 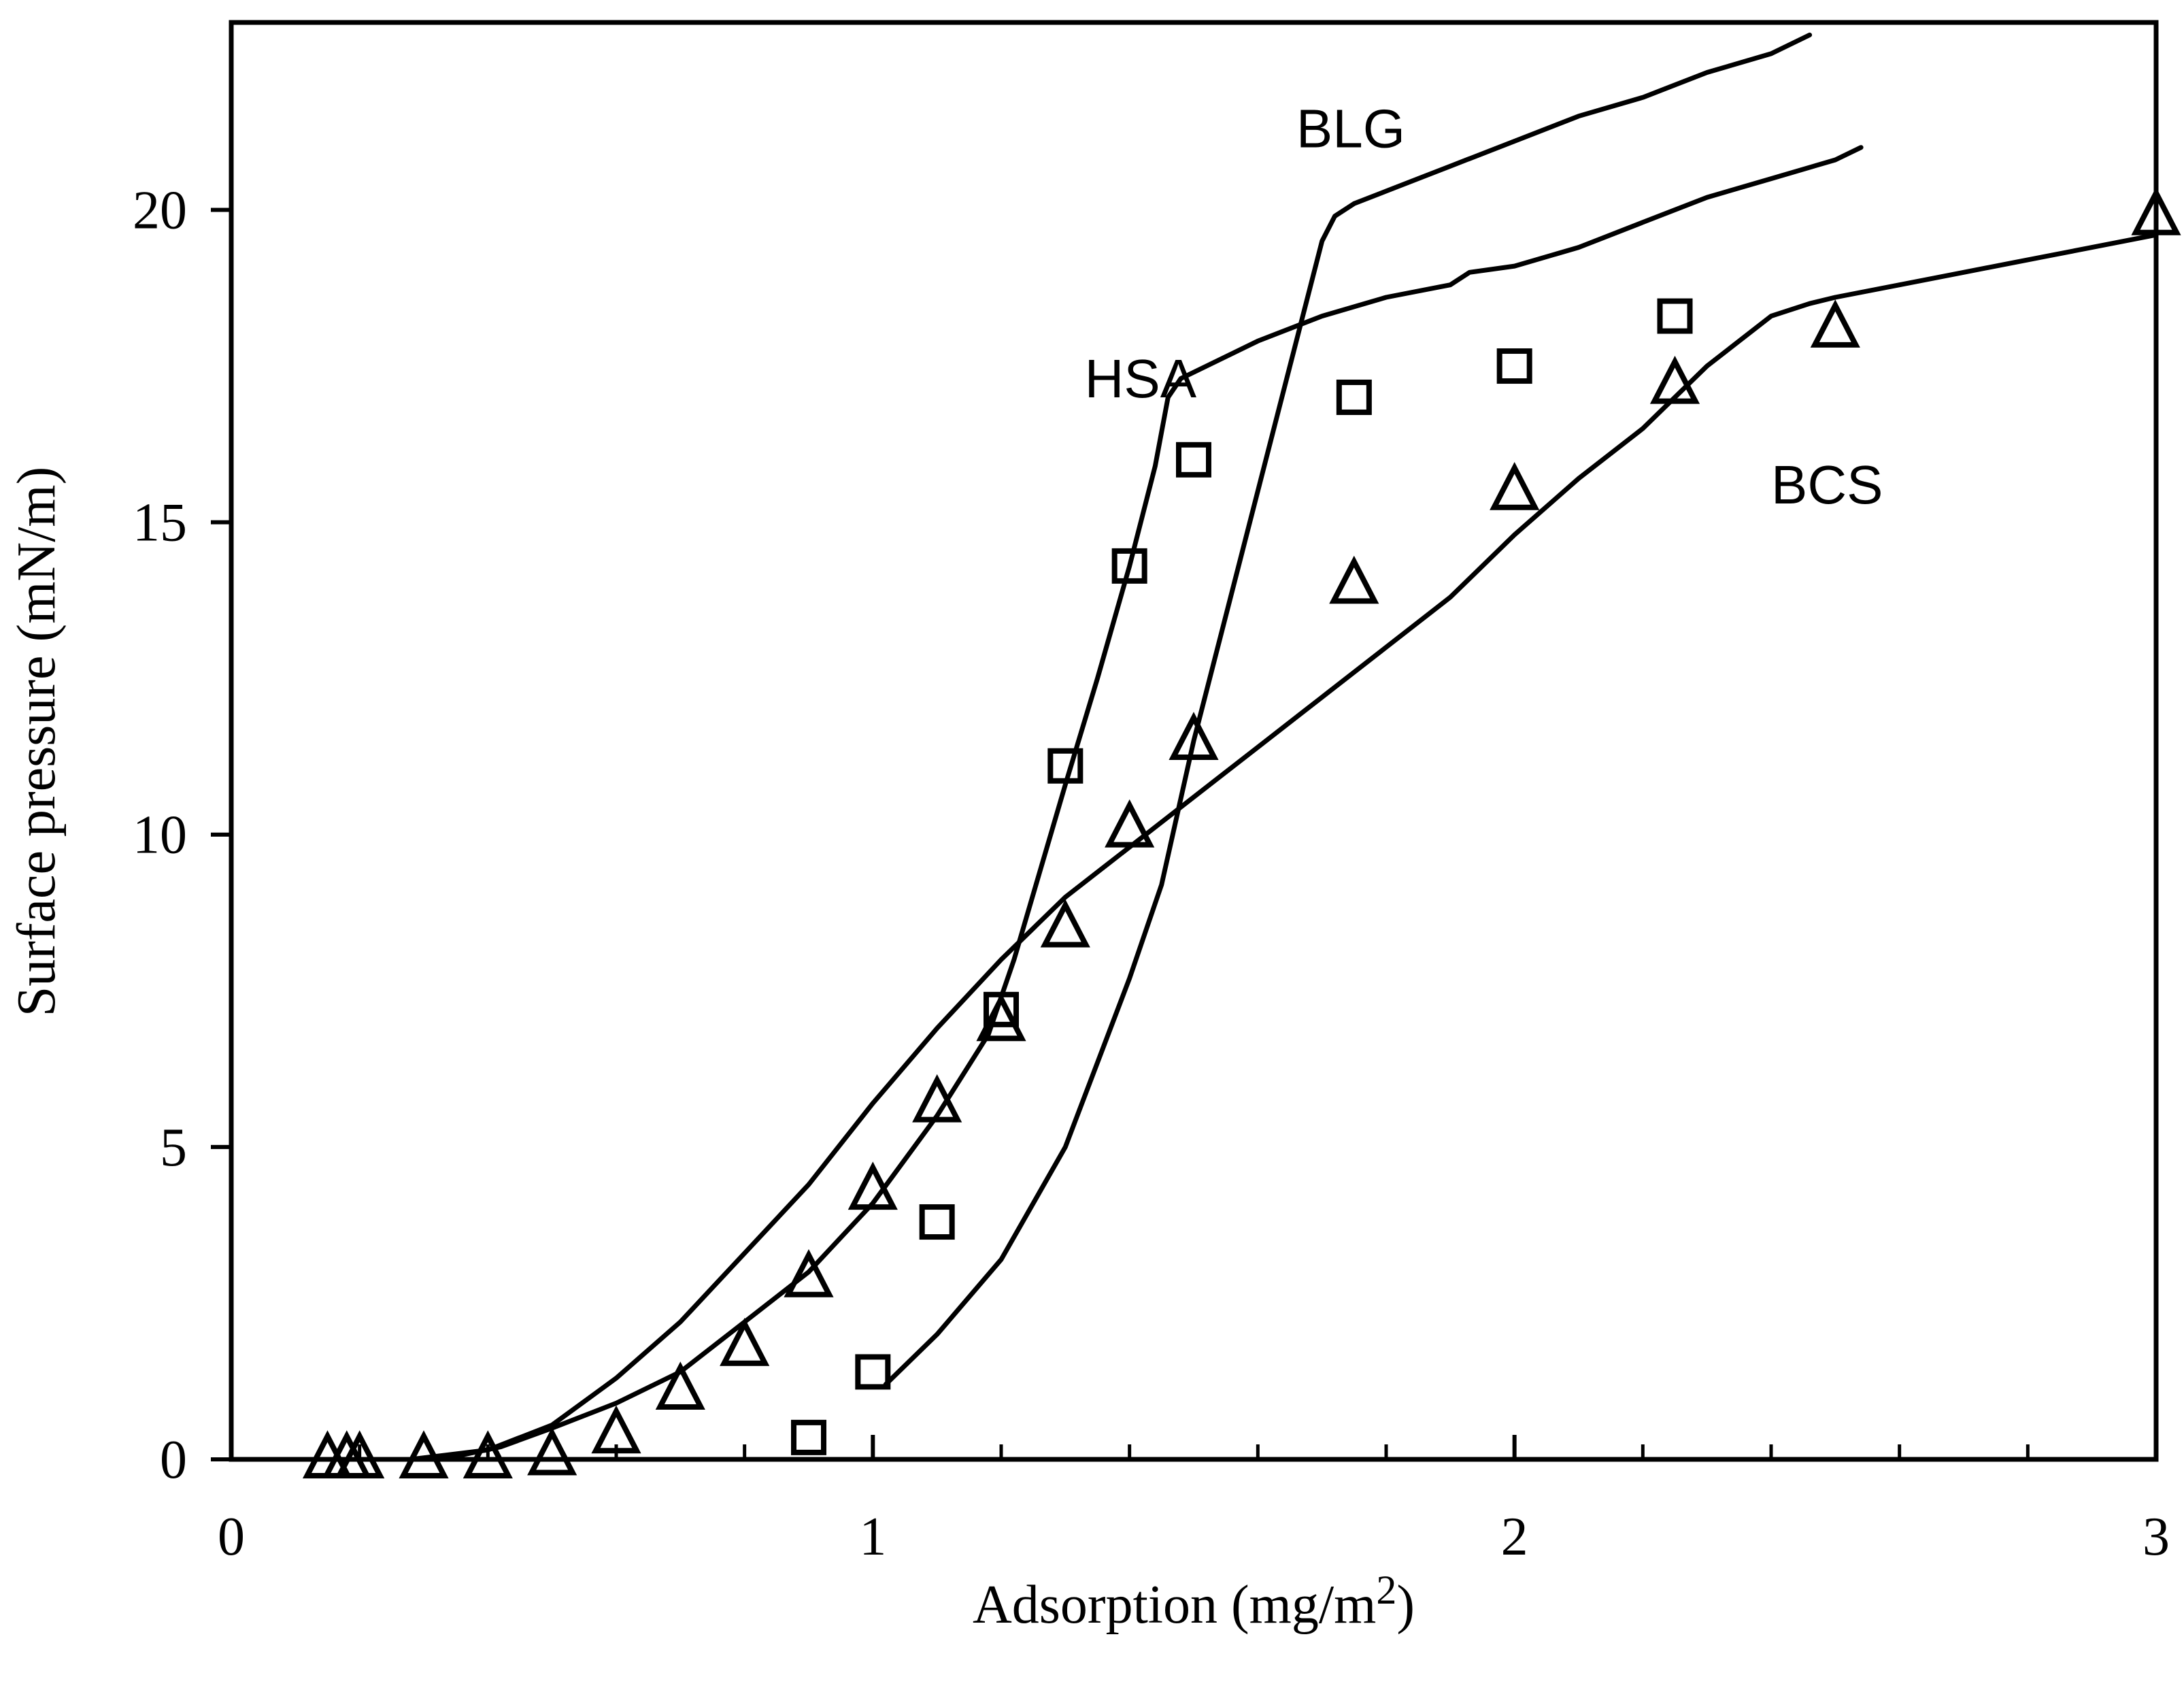 I want to click on x-tick-label: 0, so click(x=232, y=1537).